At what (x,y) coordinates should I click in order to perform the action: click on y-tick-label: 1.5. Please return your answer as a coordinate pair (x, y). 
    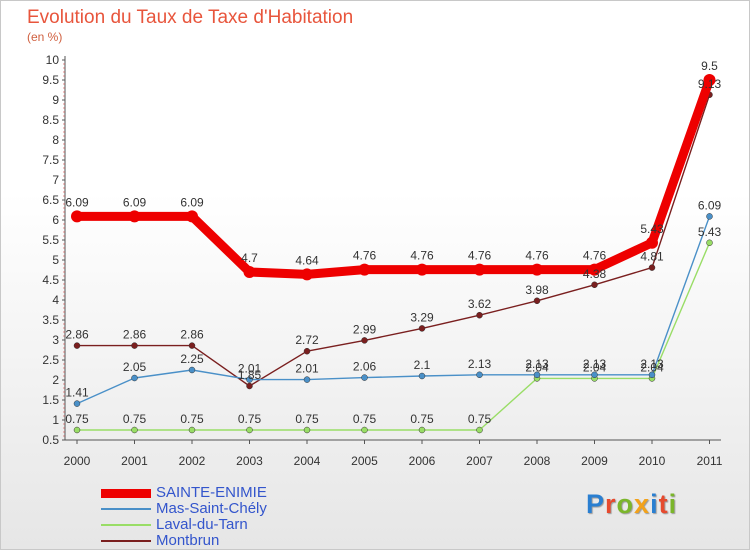
    Looking at the image, I should click on (50, 400).